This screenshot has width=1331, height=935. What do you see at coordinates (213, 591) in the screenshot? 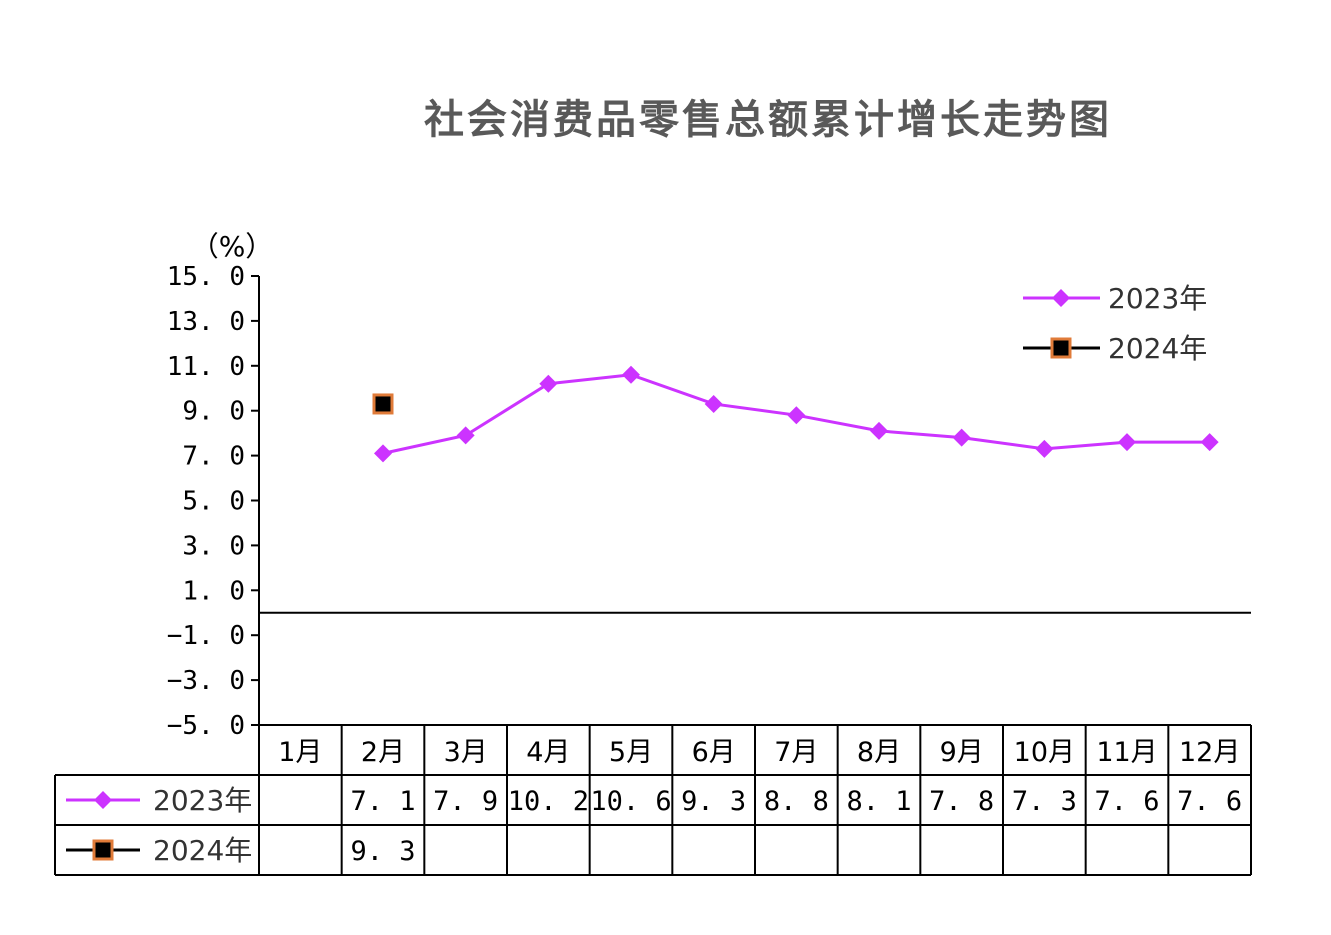
I see `y-tick-label: 1. 0` at bounding box center [213, 591].